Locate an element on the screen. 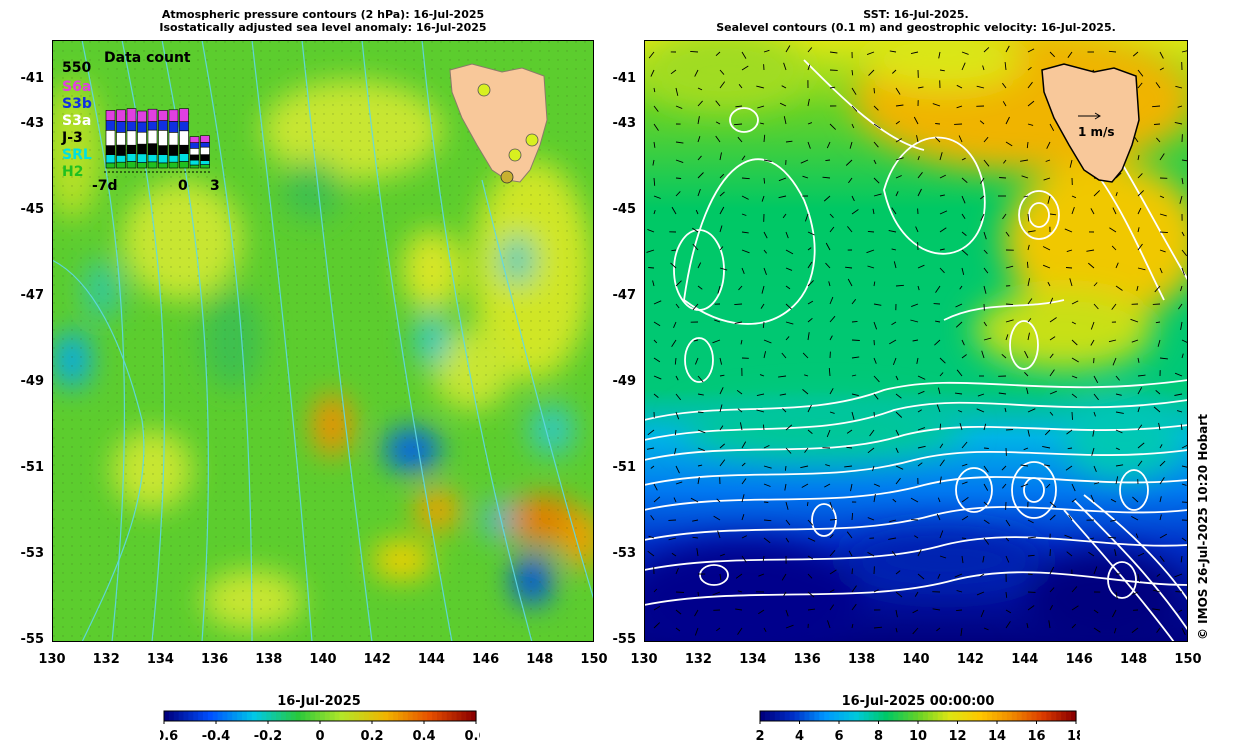  lon-tick-label: 144 is located at coordinates (1025, 659).